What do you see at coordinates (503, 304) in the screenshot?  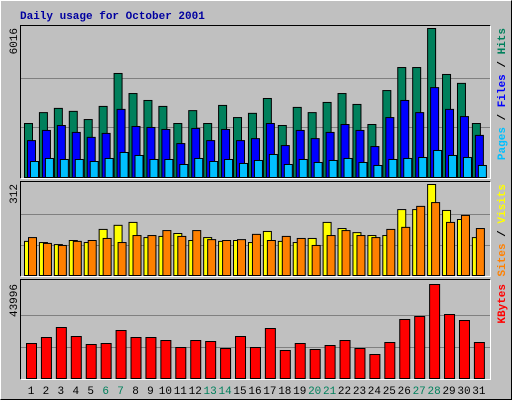 I see `legend-entry: KBytes` at bounding box center [503, 304].